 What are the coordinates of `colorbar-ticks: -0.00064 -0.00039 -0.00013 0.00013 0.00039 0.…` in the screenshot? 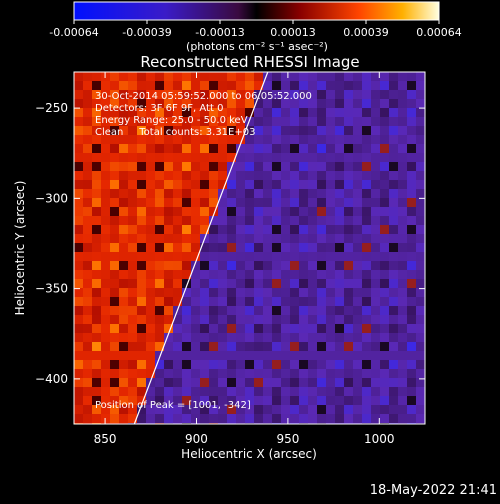 It's located at (255, 29).